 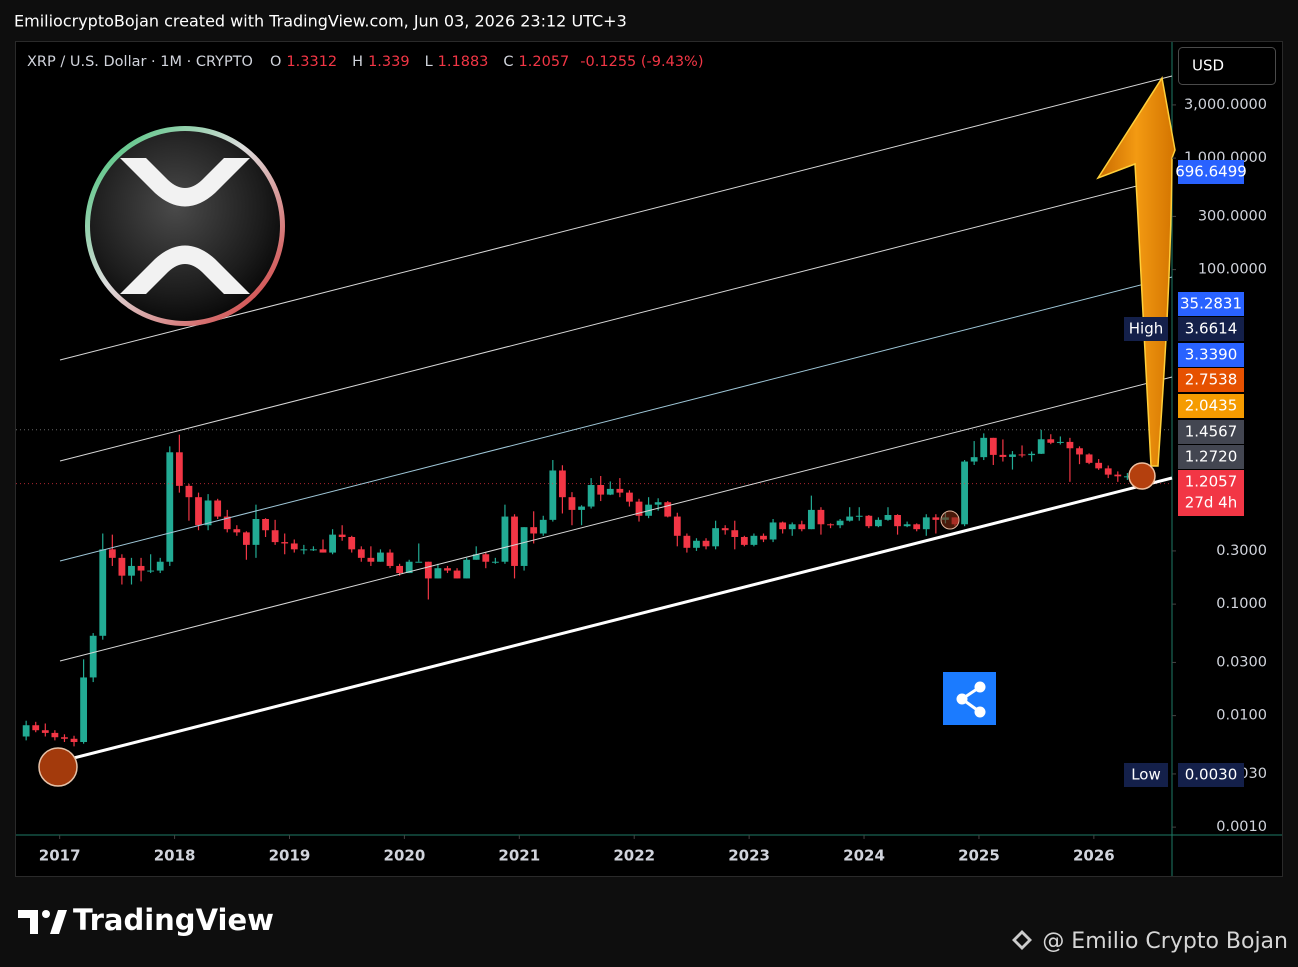 I want to click on tag-key: Low, so click(x=1146, y=775).